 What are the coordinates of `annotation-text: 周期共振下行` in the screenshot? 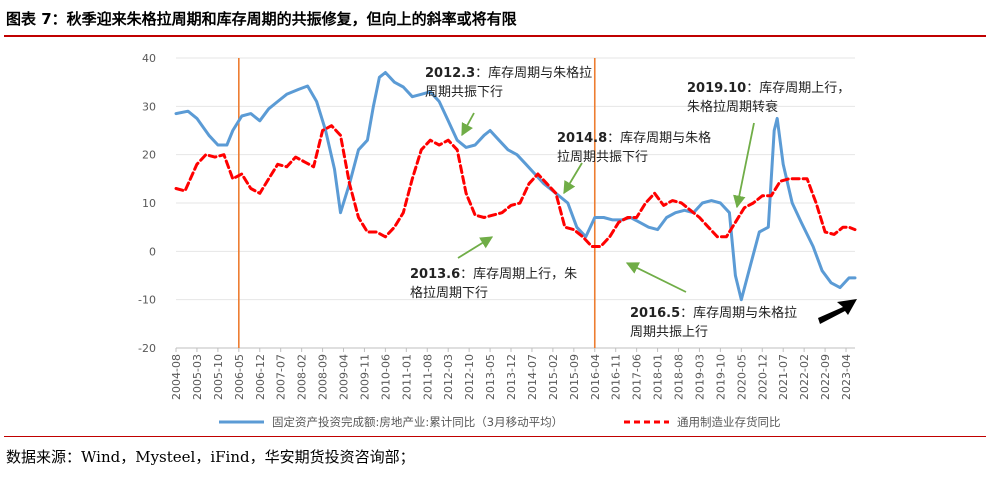 It's located at (464, 92).